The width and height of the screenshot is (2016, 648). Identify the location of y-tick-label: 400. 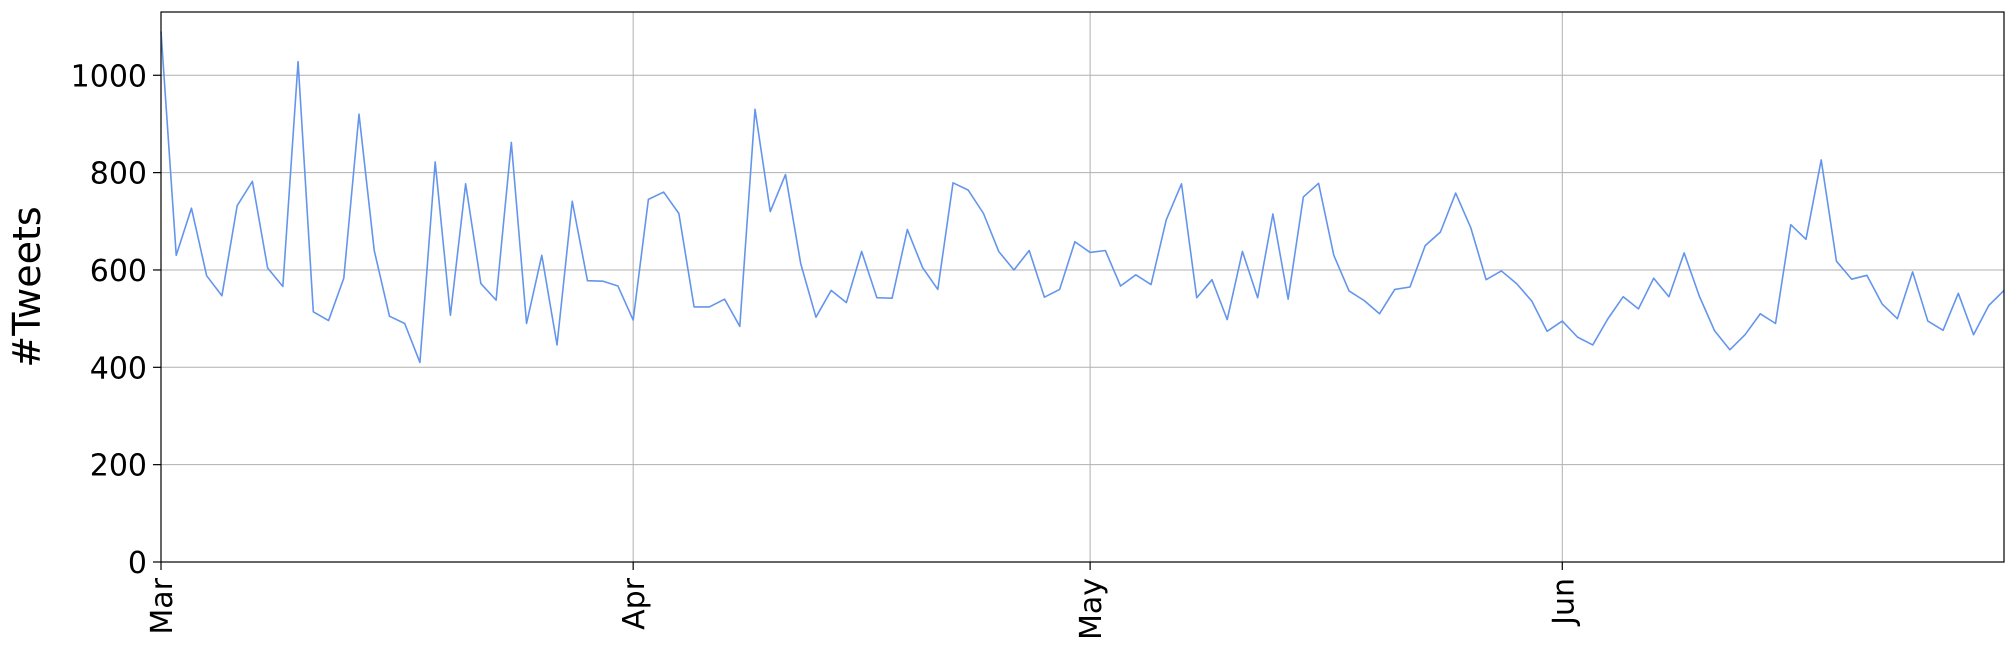
(118, 368).